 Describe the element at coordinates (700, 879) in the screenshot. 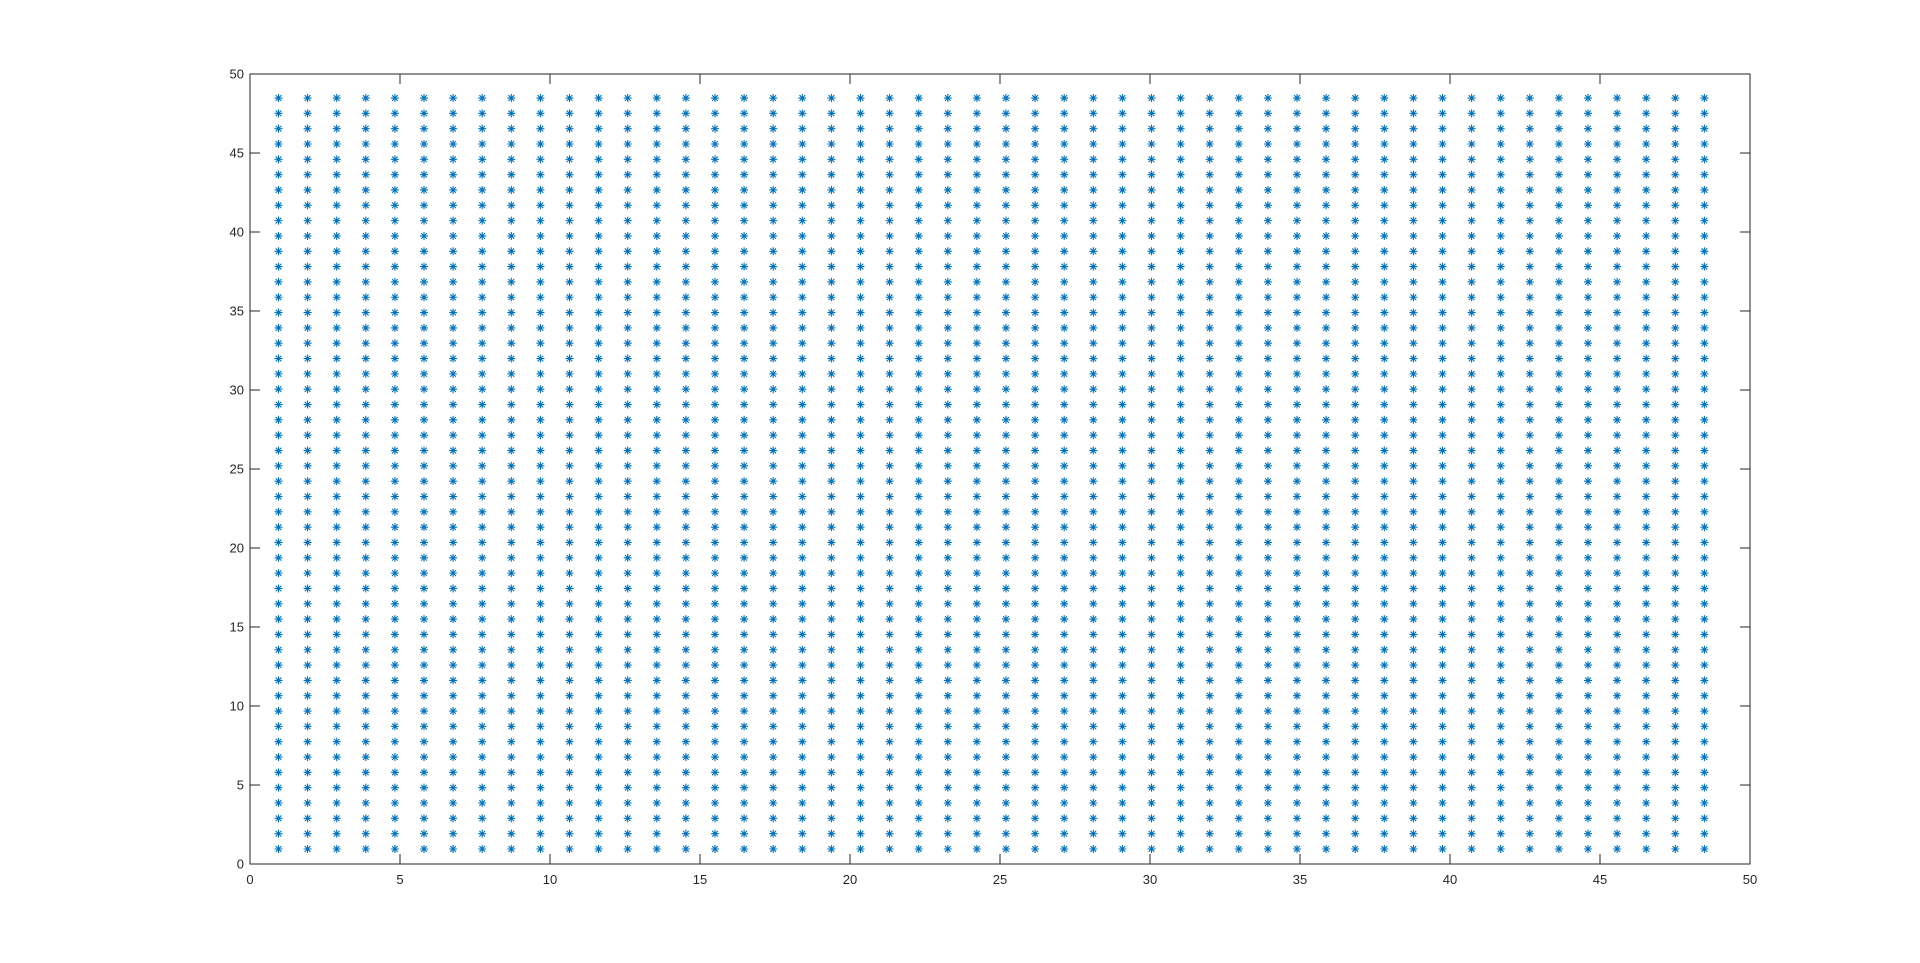

I see `x-tick-label-15: 15` at that location.